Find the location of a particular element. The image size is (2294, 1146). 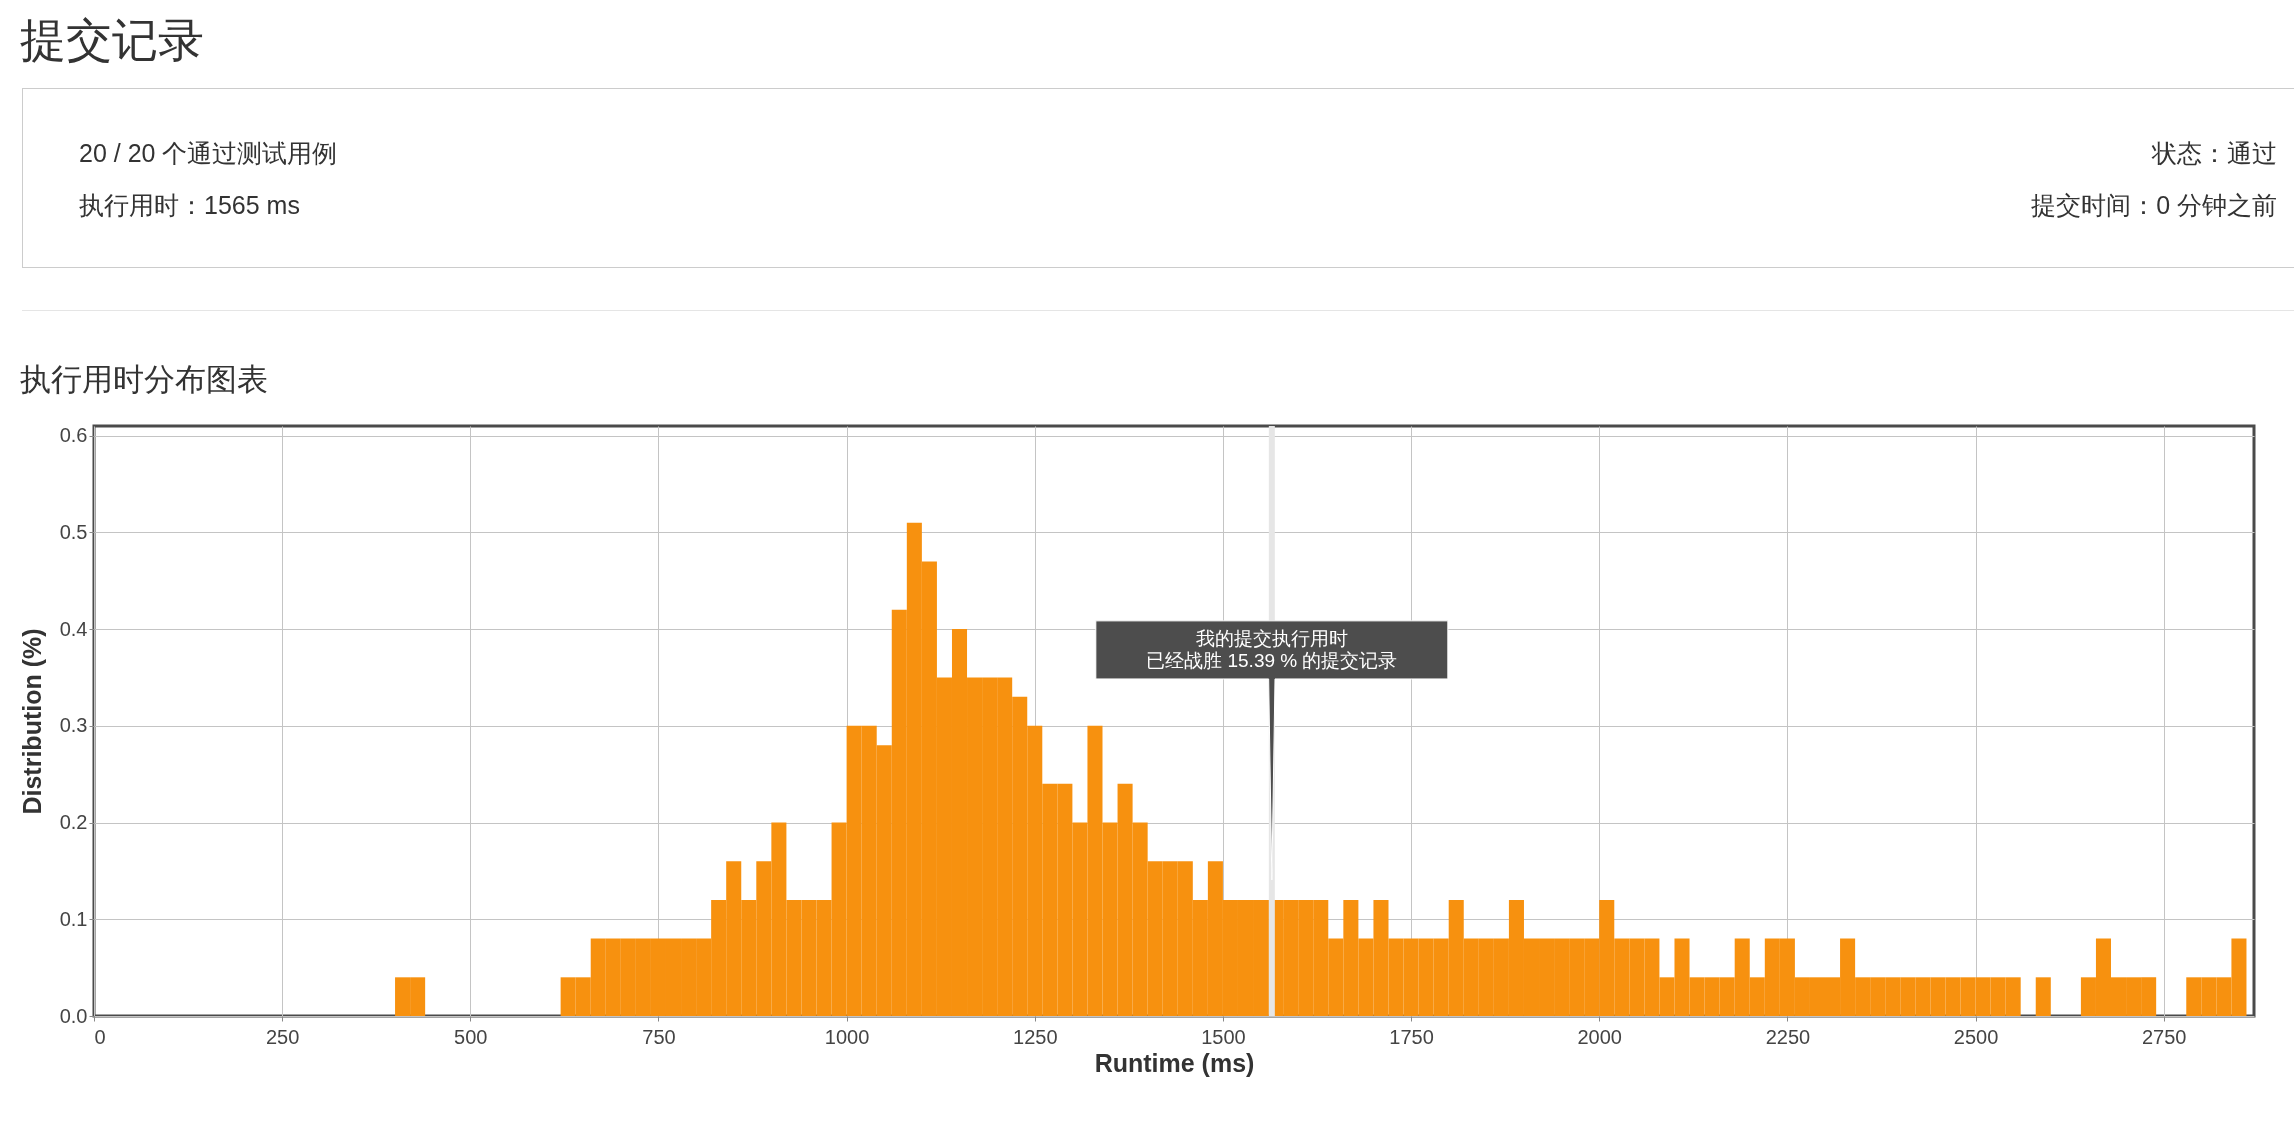

y-tick-label: 0.2 is located at coordinates (73, 822).